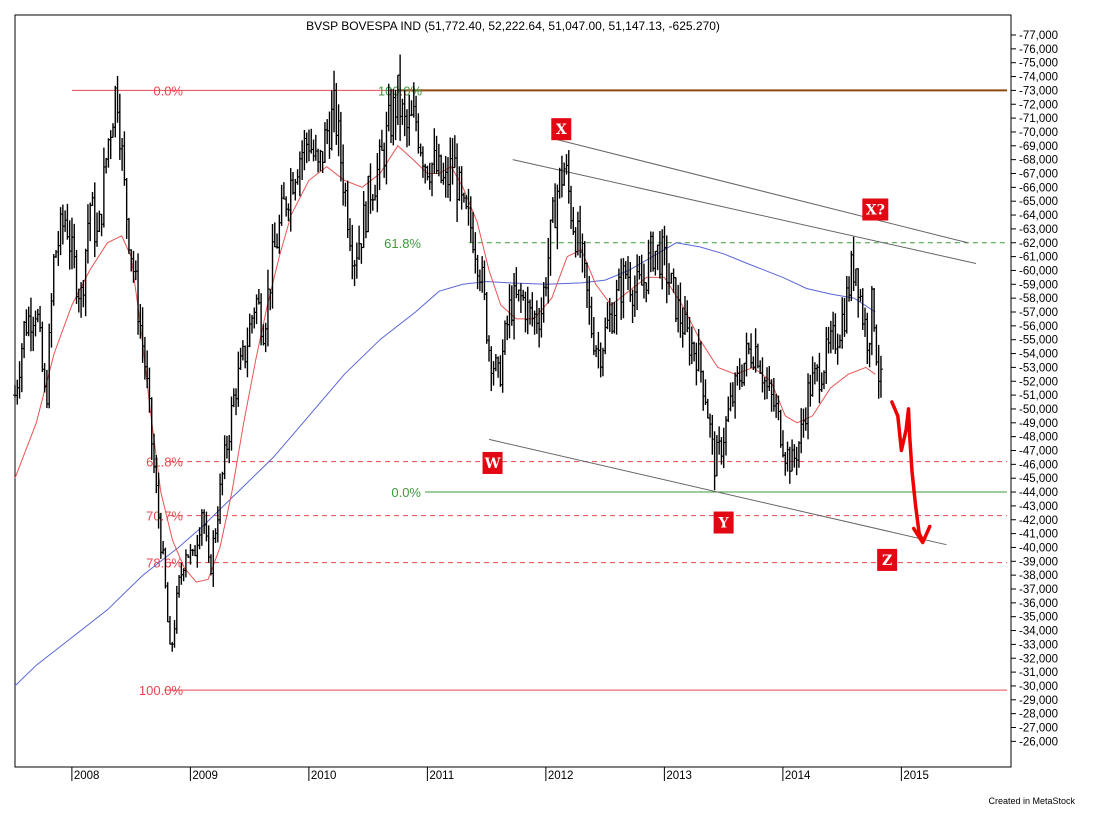  What do you see at coordinates (1038, 673) in the screenshot?
I see `y-tick-label: -31,000` at bounding box center [1038, 673].